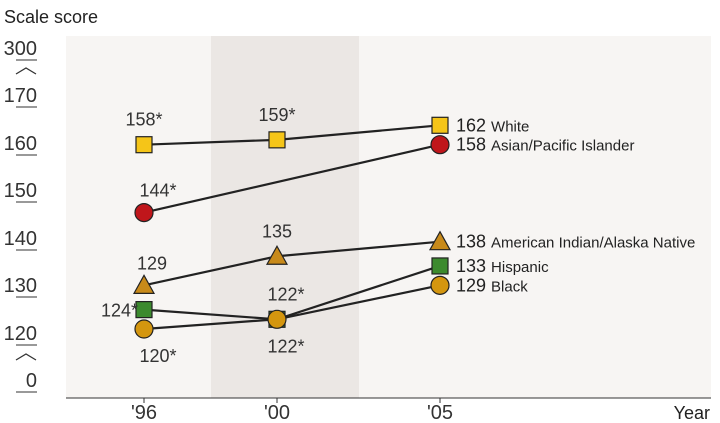 Image resolution: width=720 pixels, height=423 pixels. What do you see at coordinates (440, 412) in the screenshot?
I see `x-tick-label: '05` at bounding box center [440, 412].